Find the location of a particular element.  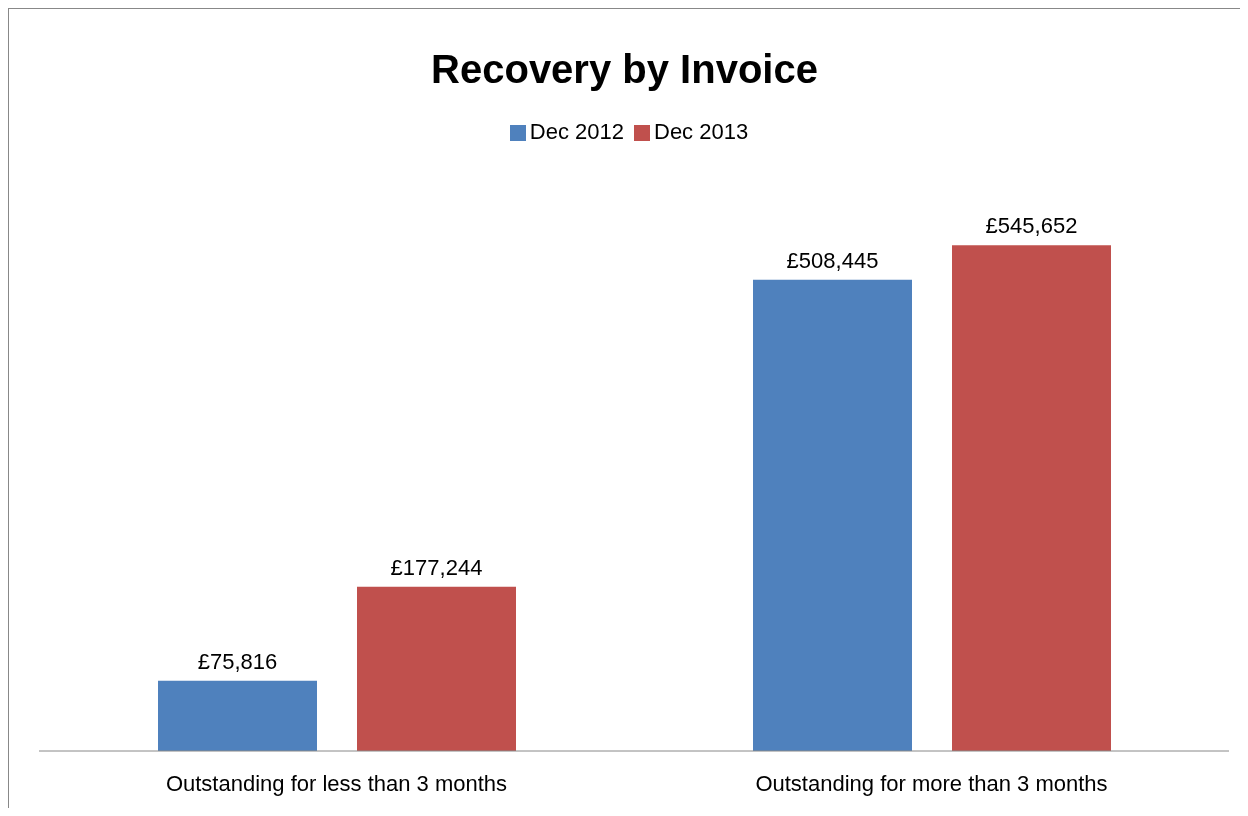

legend-label: Dec 2013 is located at coordinates (701, 131).